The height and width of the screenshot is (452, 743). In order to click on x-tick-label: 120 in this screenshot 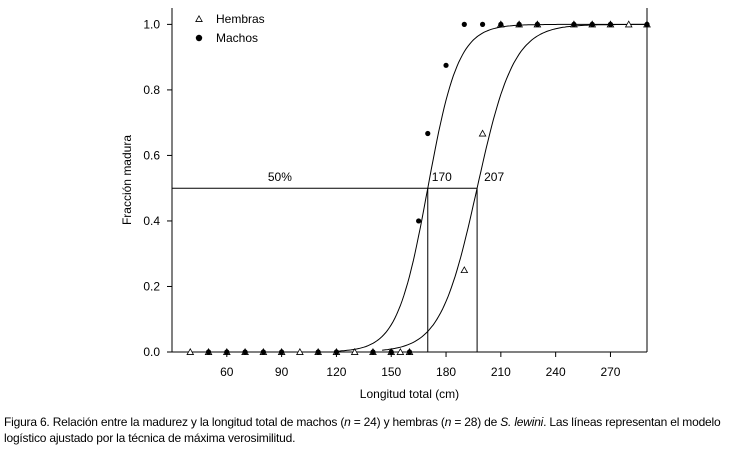, I will do `click(336, 372)`.